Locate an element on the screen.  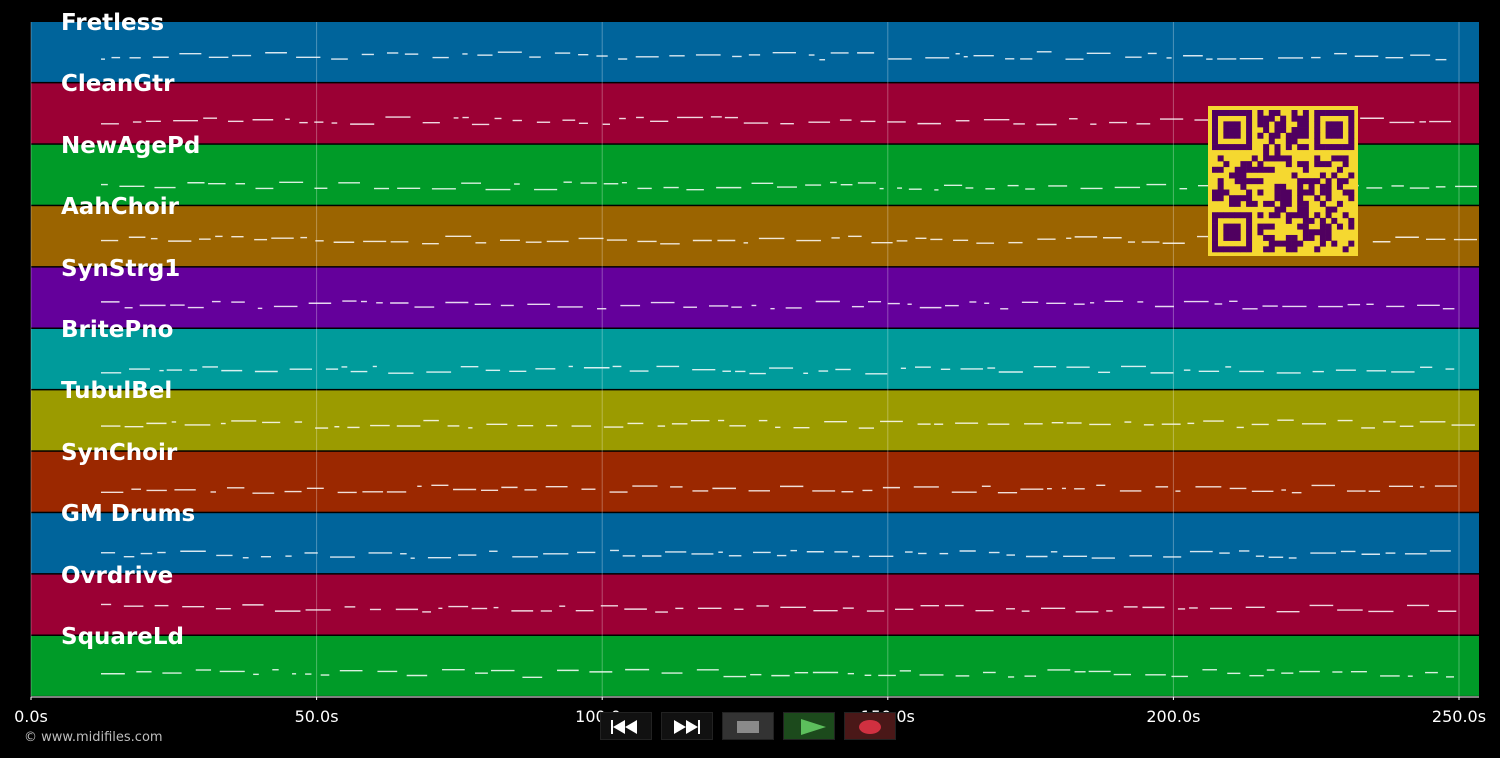
fast-forward-button is located at coordinates (687, 726).